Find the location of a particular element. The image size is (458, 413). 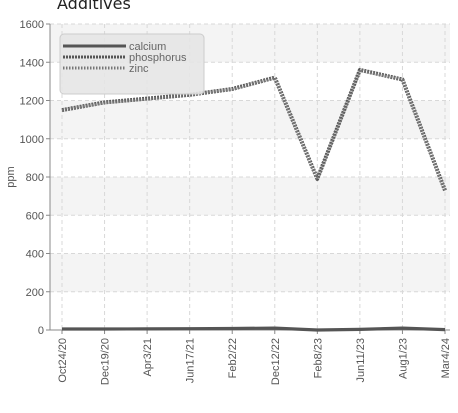

x-tick-label: Mar4/24 is located at coordinates (446, 358).